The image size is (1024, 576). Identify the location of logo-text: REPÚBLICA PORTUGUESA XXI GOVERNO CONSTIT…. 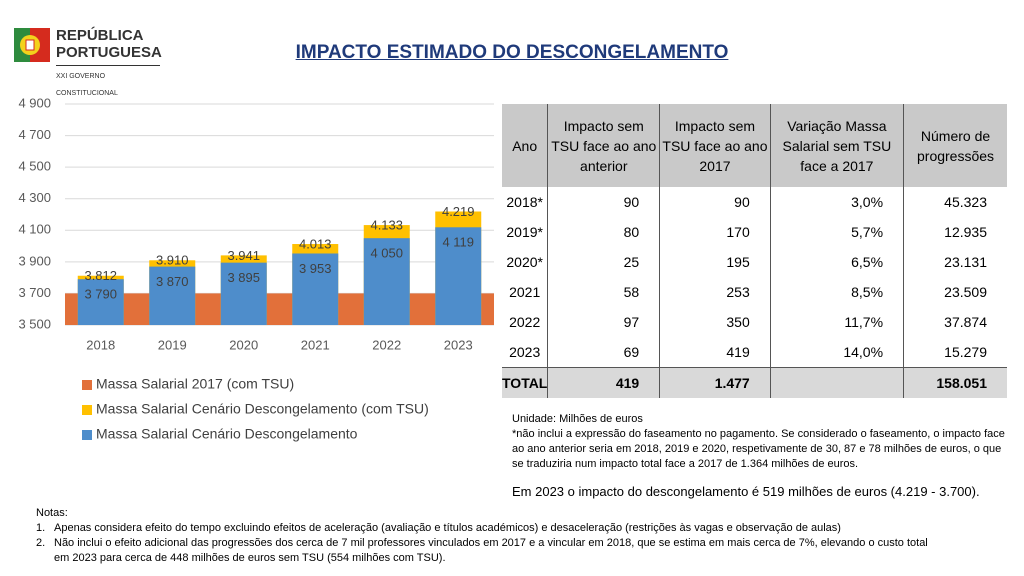
(109, 64).